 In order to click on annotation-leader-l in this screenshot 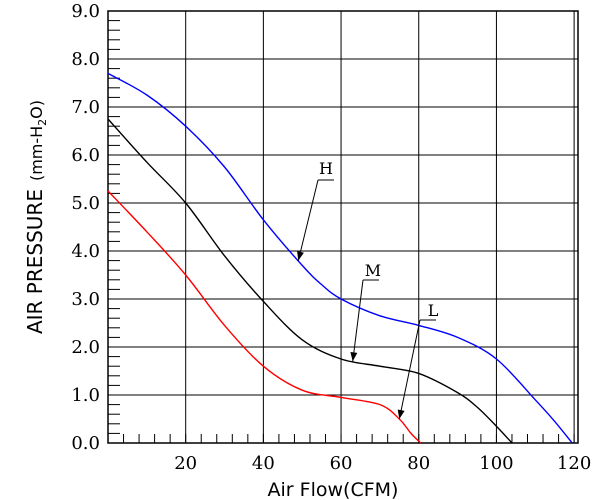, I will do `click(409, 369)`.